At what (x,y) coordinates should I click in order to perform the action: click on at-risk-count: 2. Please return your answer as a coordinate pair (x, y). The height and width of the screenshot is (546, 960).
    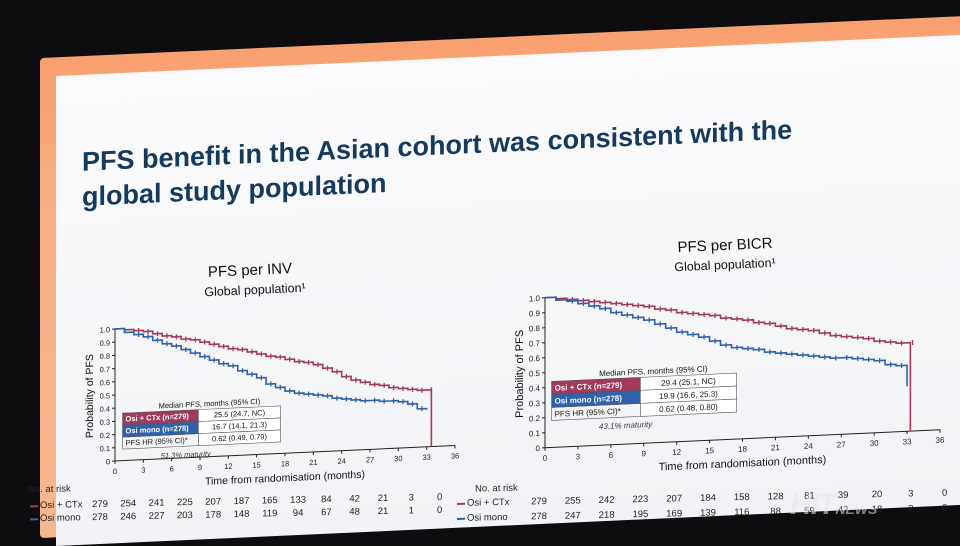
    Looking at the image, I should click on (911, 509).